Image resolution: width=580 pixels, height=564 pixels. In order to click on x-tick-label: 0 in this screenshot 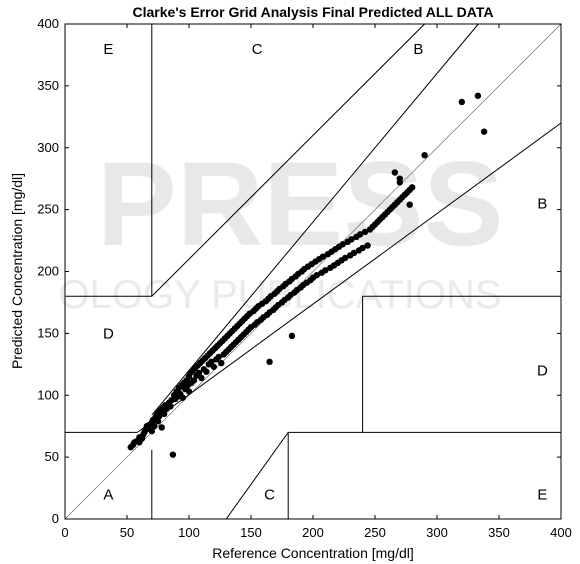, I will do `click(64, 532)`.